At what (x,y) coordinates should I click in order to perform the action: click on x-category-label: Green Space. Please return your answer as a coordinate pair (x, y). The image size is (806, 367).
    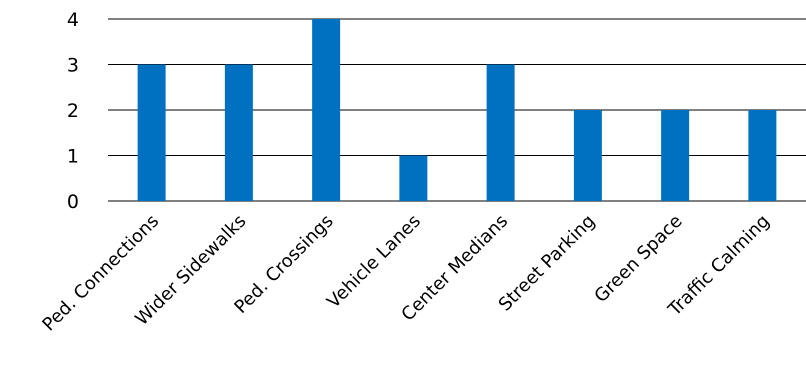
    Looking at the image, I should click on (638, 259).